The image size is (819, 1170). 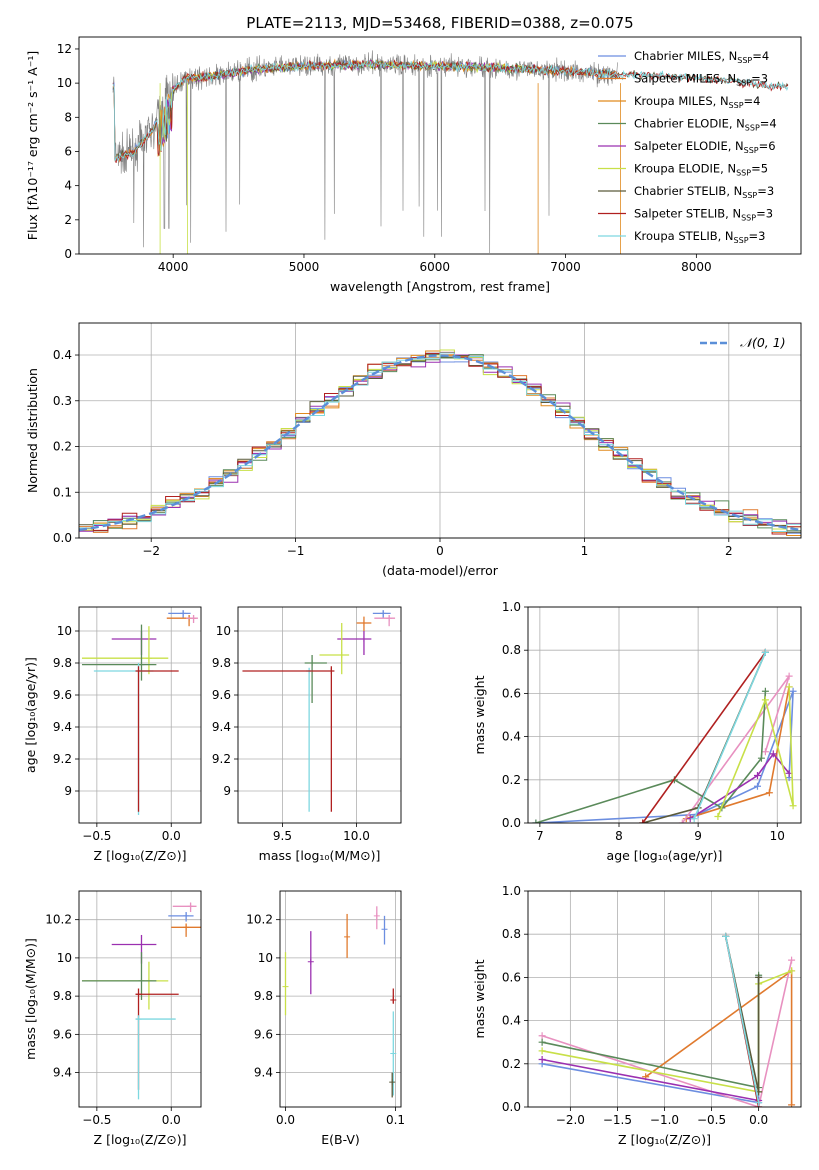 What do you see at coordinates (96, 1120) in the screenshot?
I see `x-tick-label: −0.5` at bounding box center [96, 1120].